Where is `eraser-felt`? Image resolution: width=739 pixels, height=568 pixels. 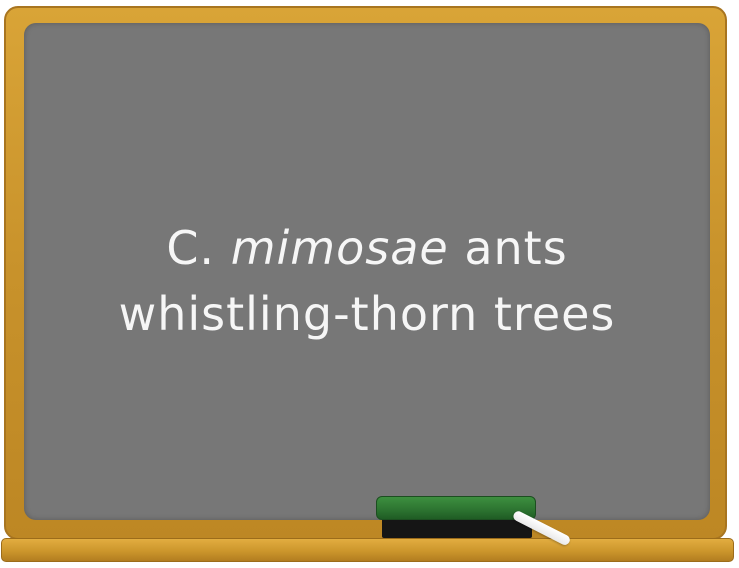
eraser-felt is located at coordinates (456, 508).